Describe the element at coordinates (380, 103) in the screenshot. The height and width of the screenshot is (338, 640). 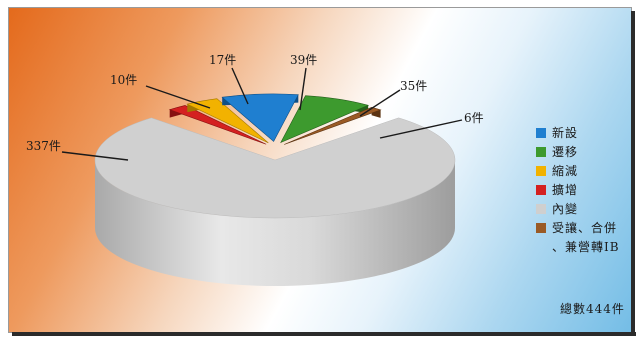
I see `leader-line-relocate` at that location.